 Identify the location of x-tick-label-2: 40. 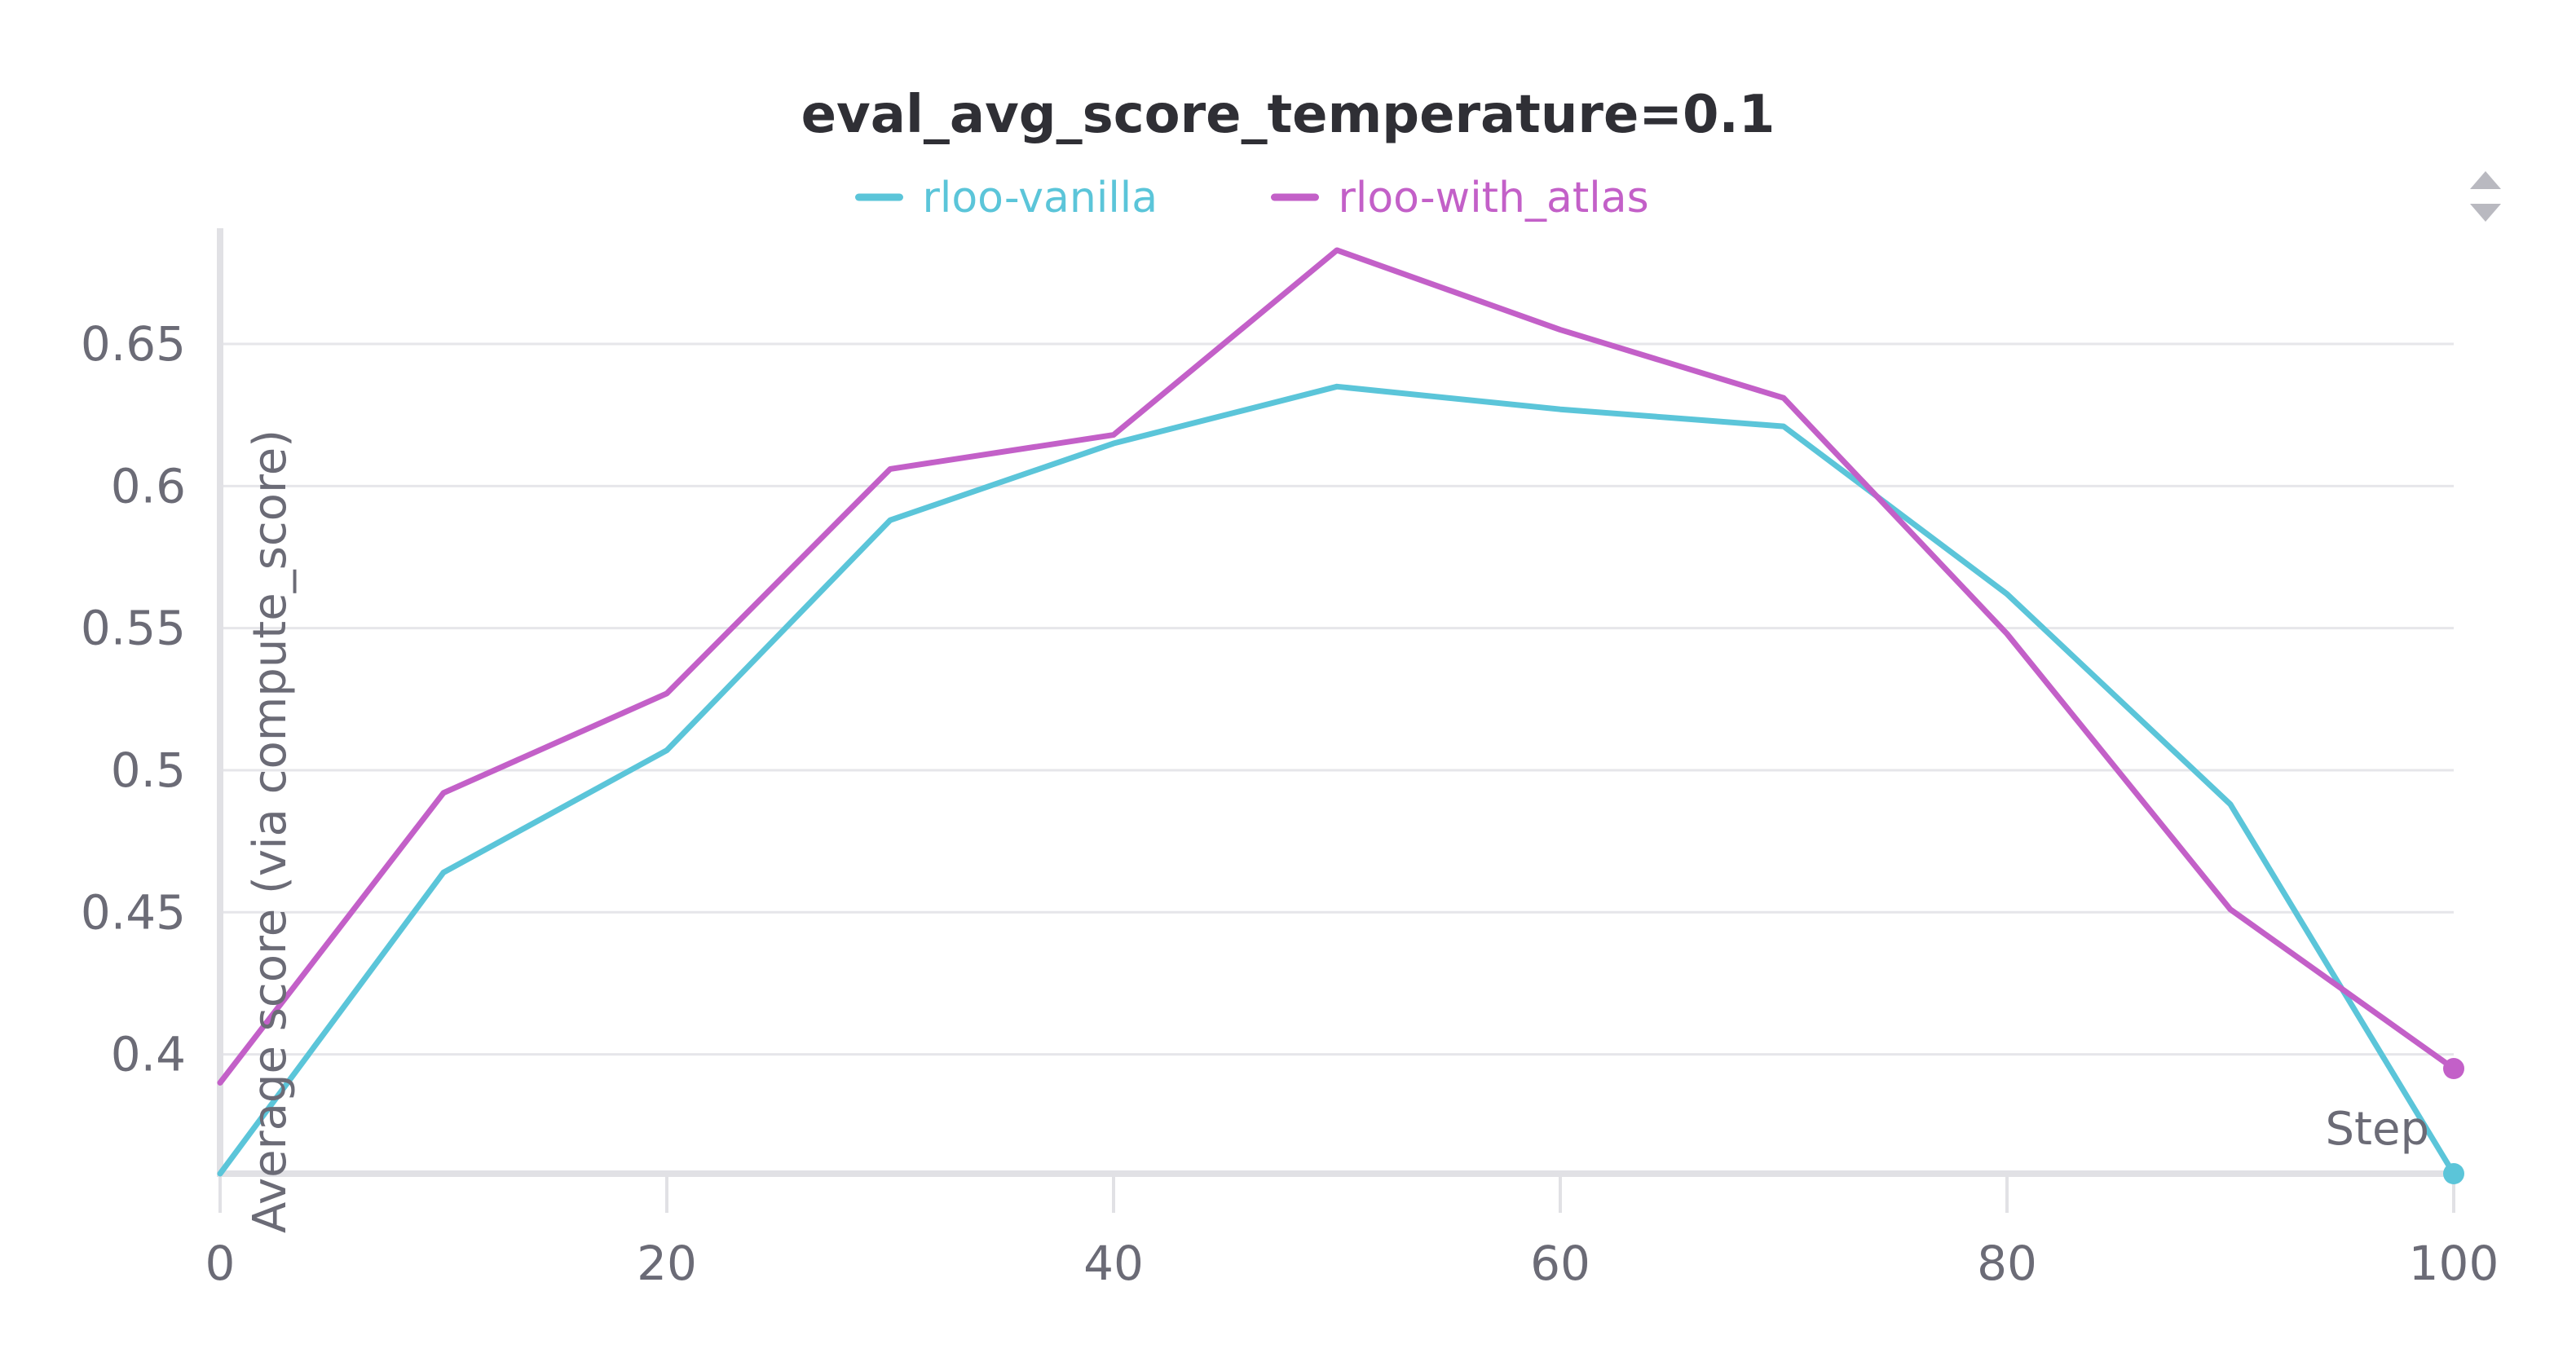
(1113, 1263).